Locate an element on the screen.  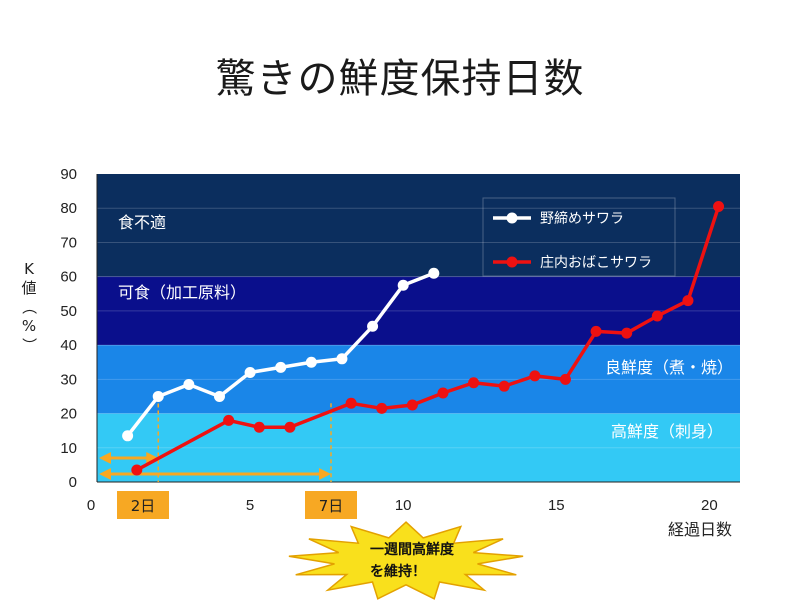
svg-text: 2日 is located at coordinates (143, 506).